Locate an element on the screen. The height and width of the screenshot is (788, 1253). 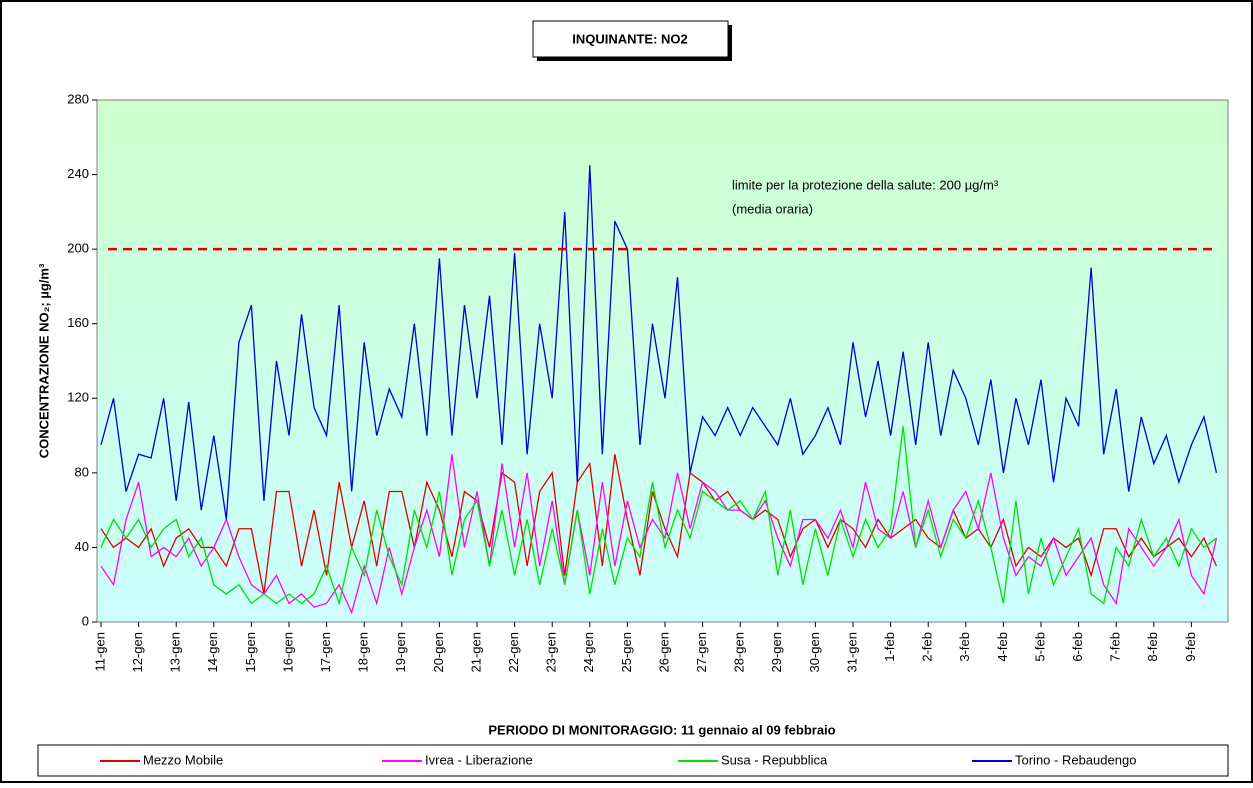
legend-label: Mezzo Mobile is located at coordinates (183, 759).